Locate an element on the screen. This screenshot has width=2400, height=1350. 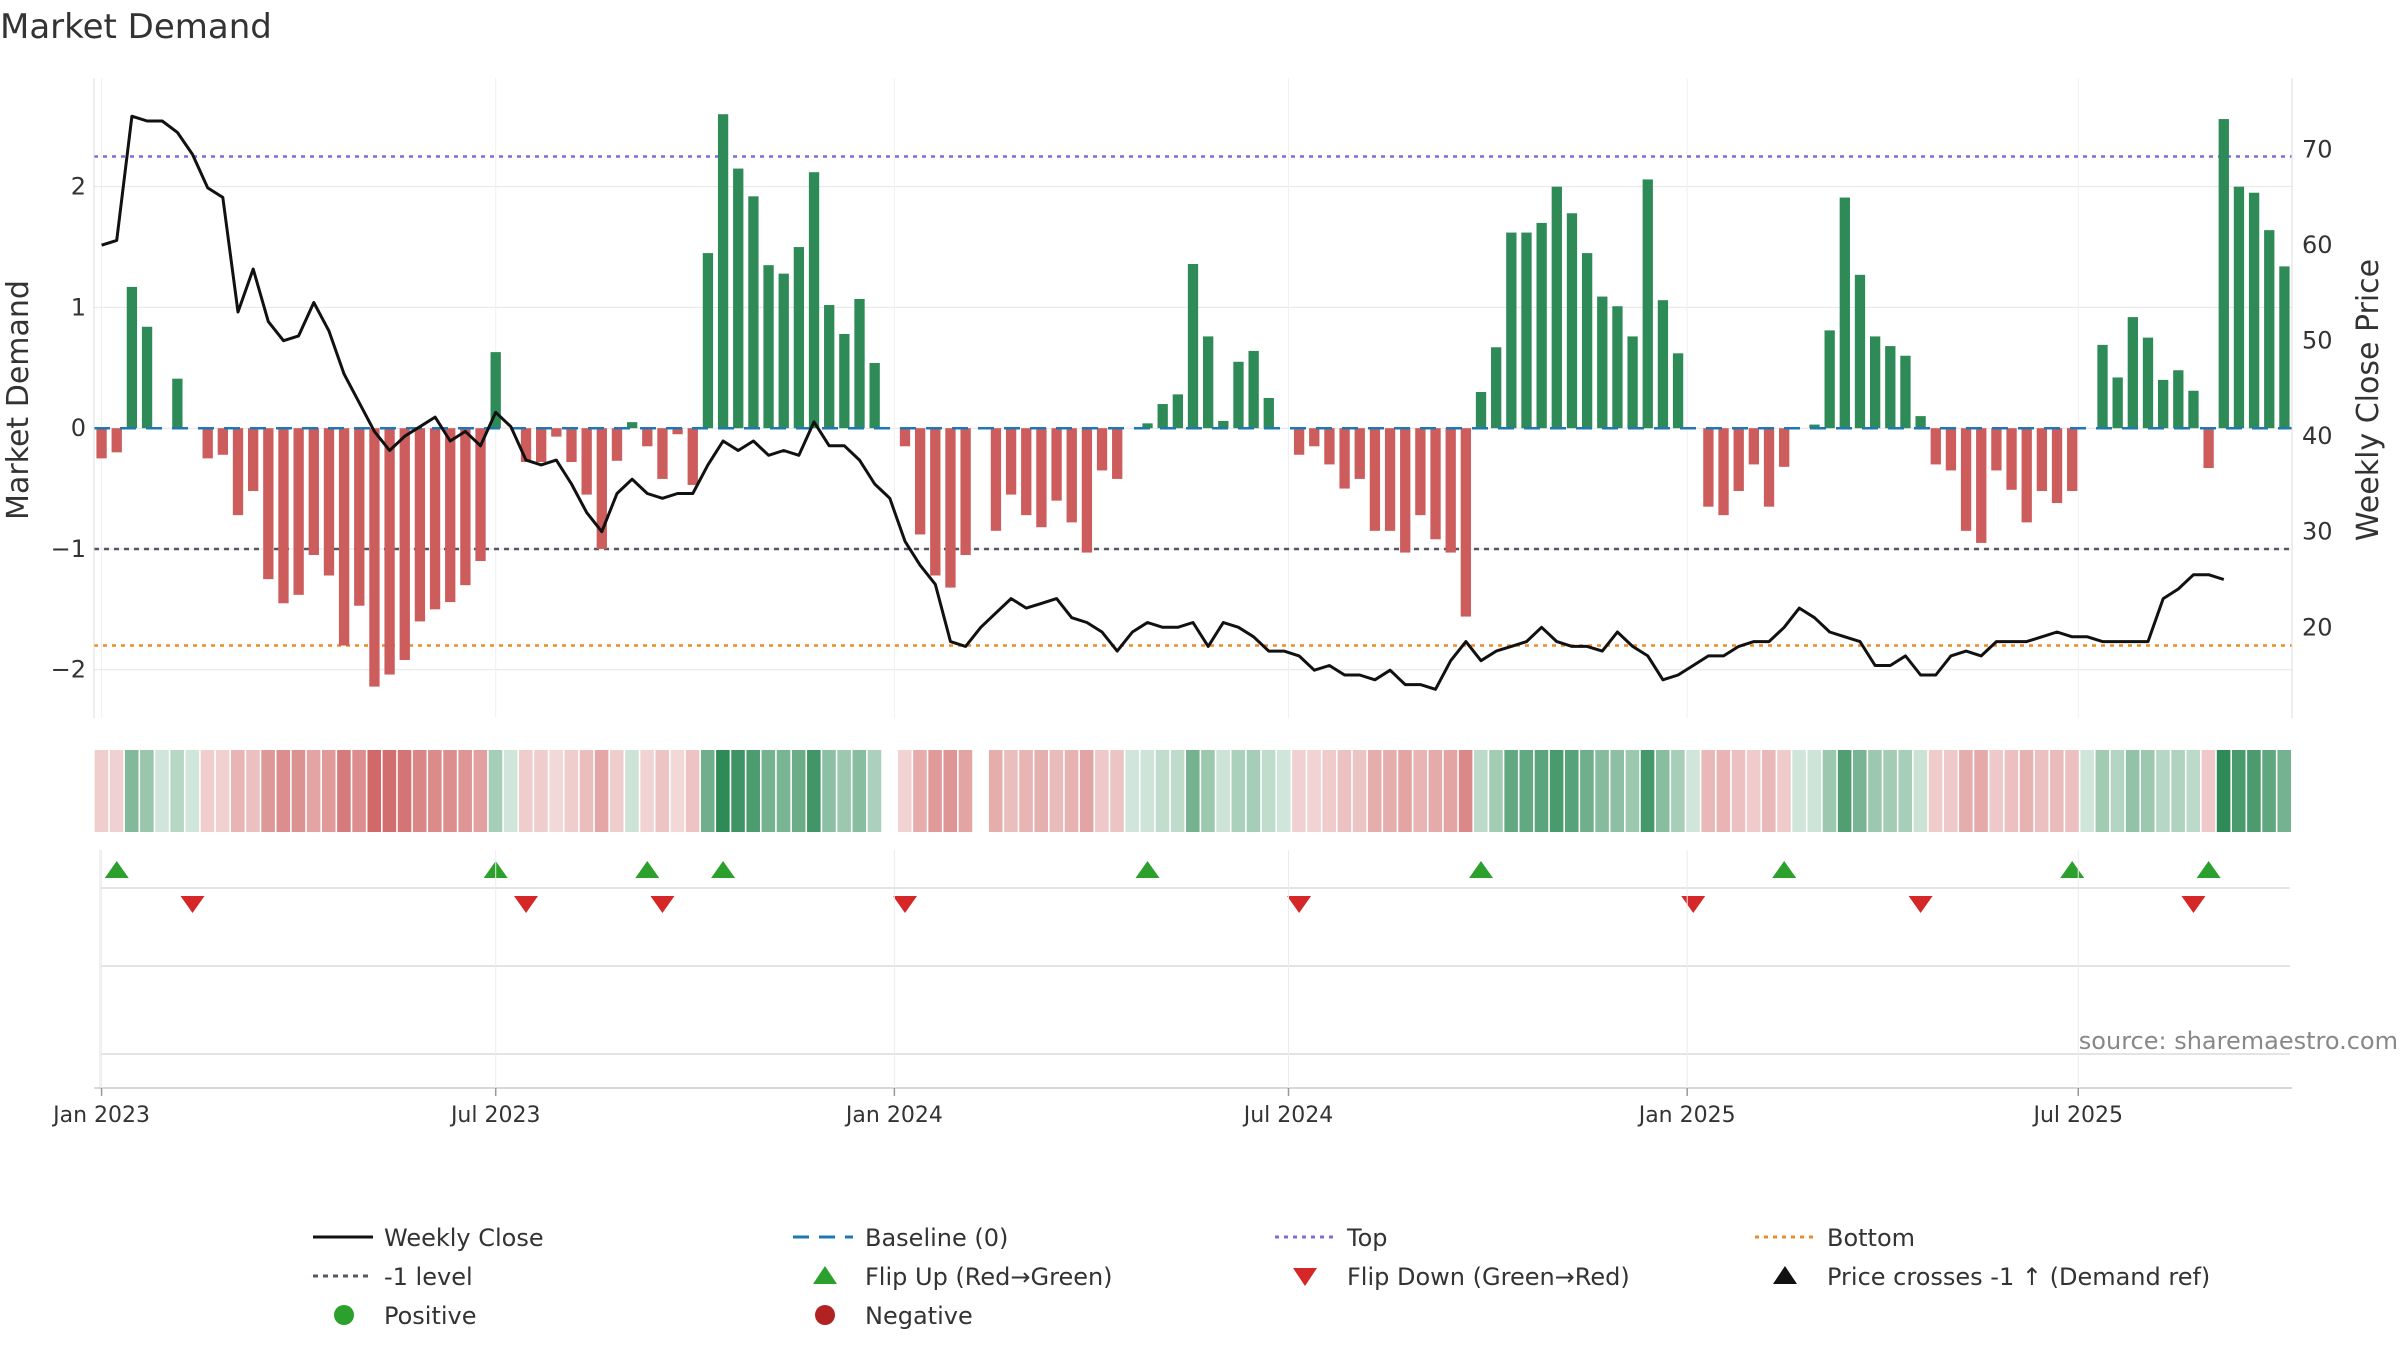
legend-label-baseline: Baseline (0) is located at coordinates (936, 1238).